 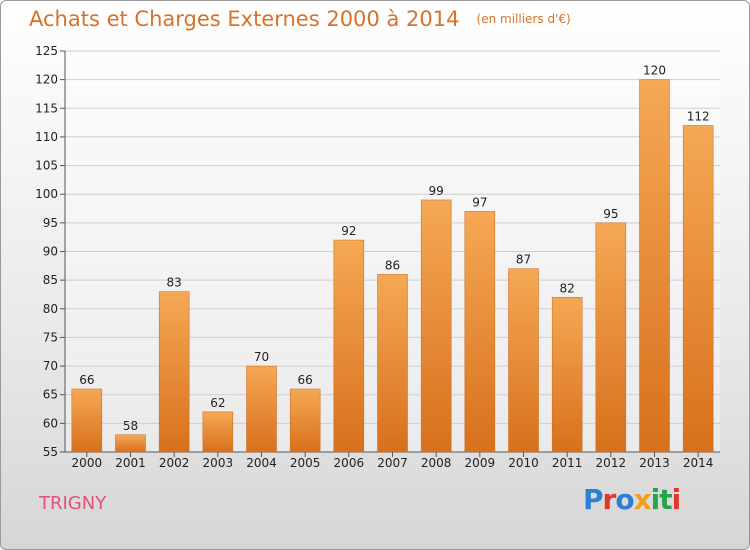 I want to click on bar-2009, so click(x=480, y=332).